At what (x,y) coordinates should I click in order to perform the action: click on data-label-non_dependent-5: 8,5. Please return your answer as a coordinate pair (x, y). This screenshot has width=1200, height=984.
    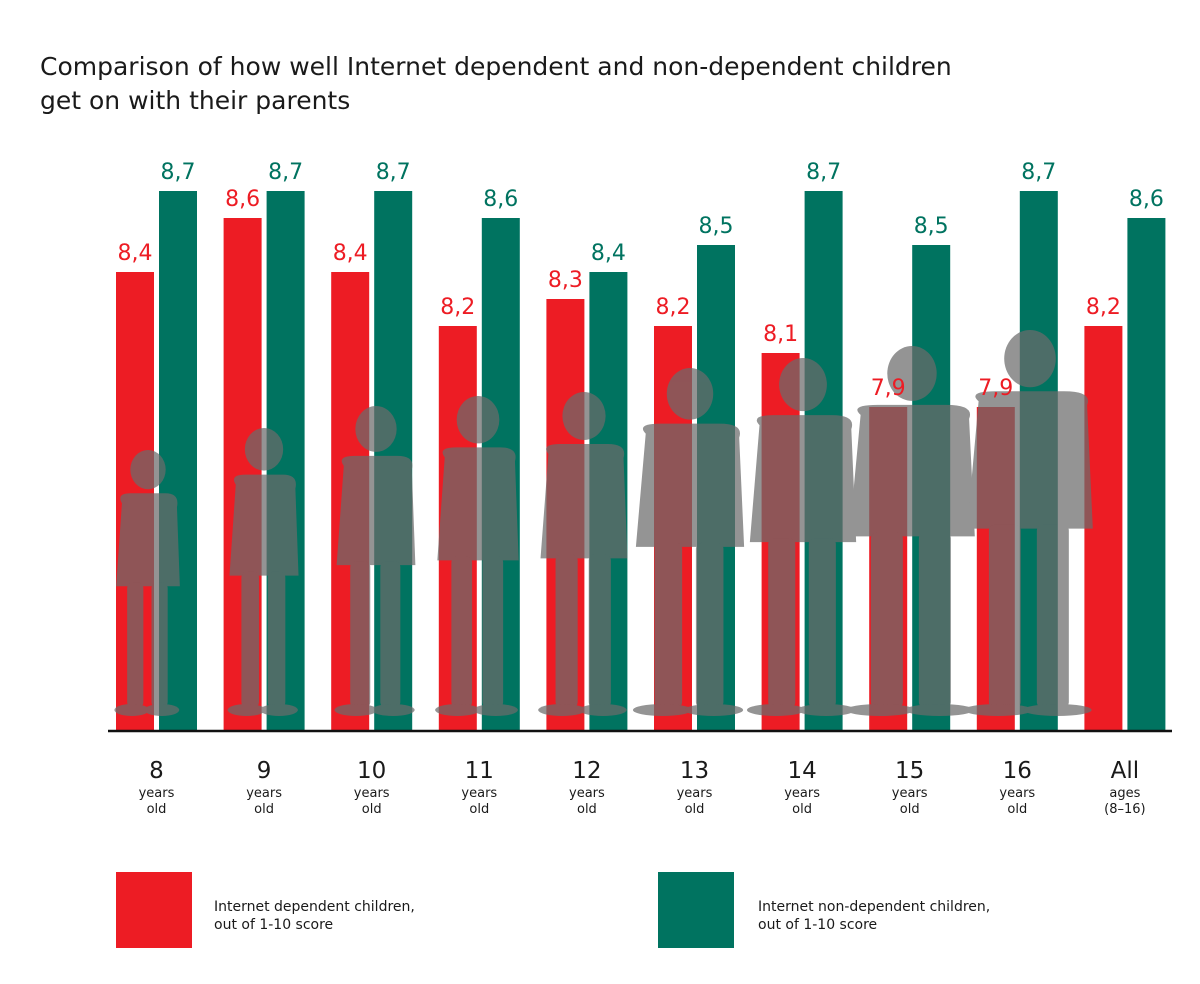
    Looking at the image, I should click on (716, 226).